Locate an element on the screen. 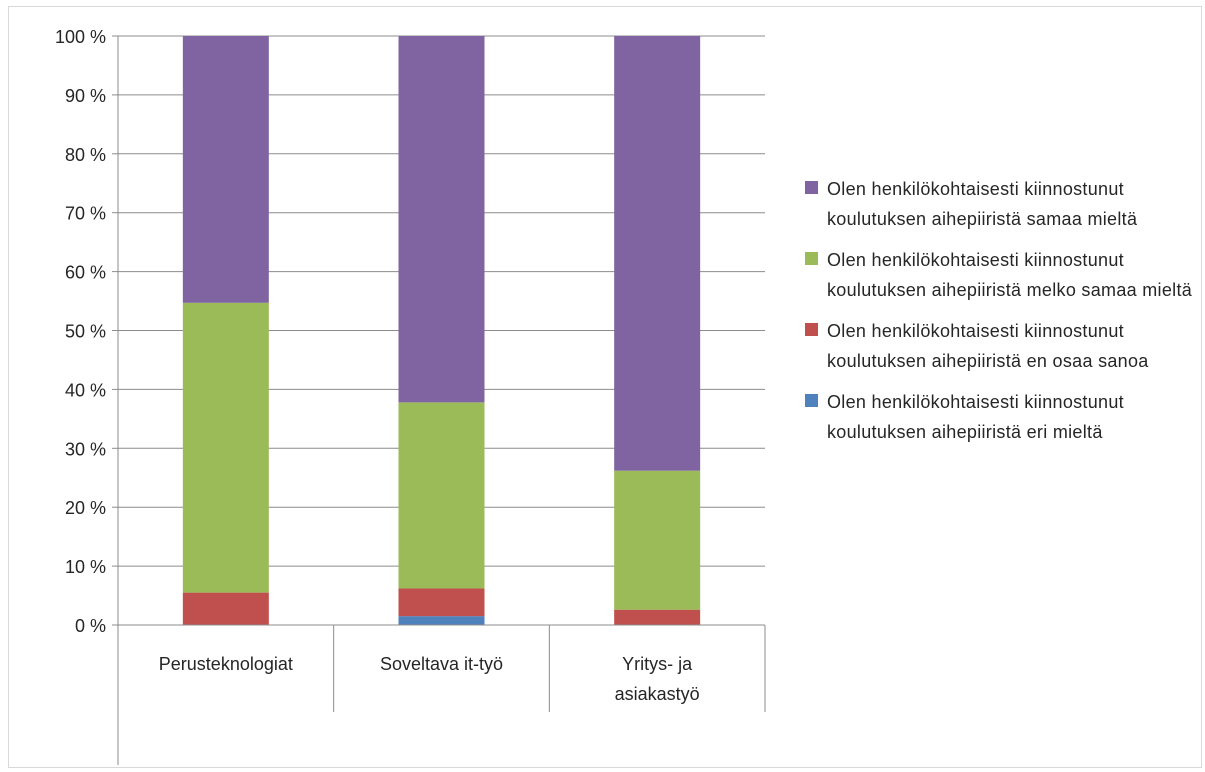  y-tick-label: 80 % is located at coordinates (85, 155).